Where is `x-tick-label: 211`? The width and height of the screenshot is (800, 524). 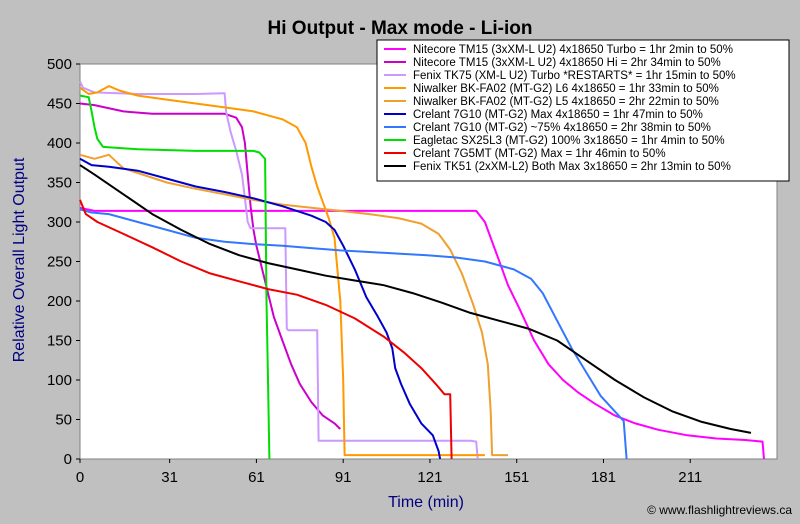
x-tick-label: 211 is located at coordinates (690, 477).